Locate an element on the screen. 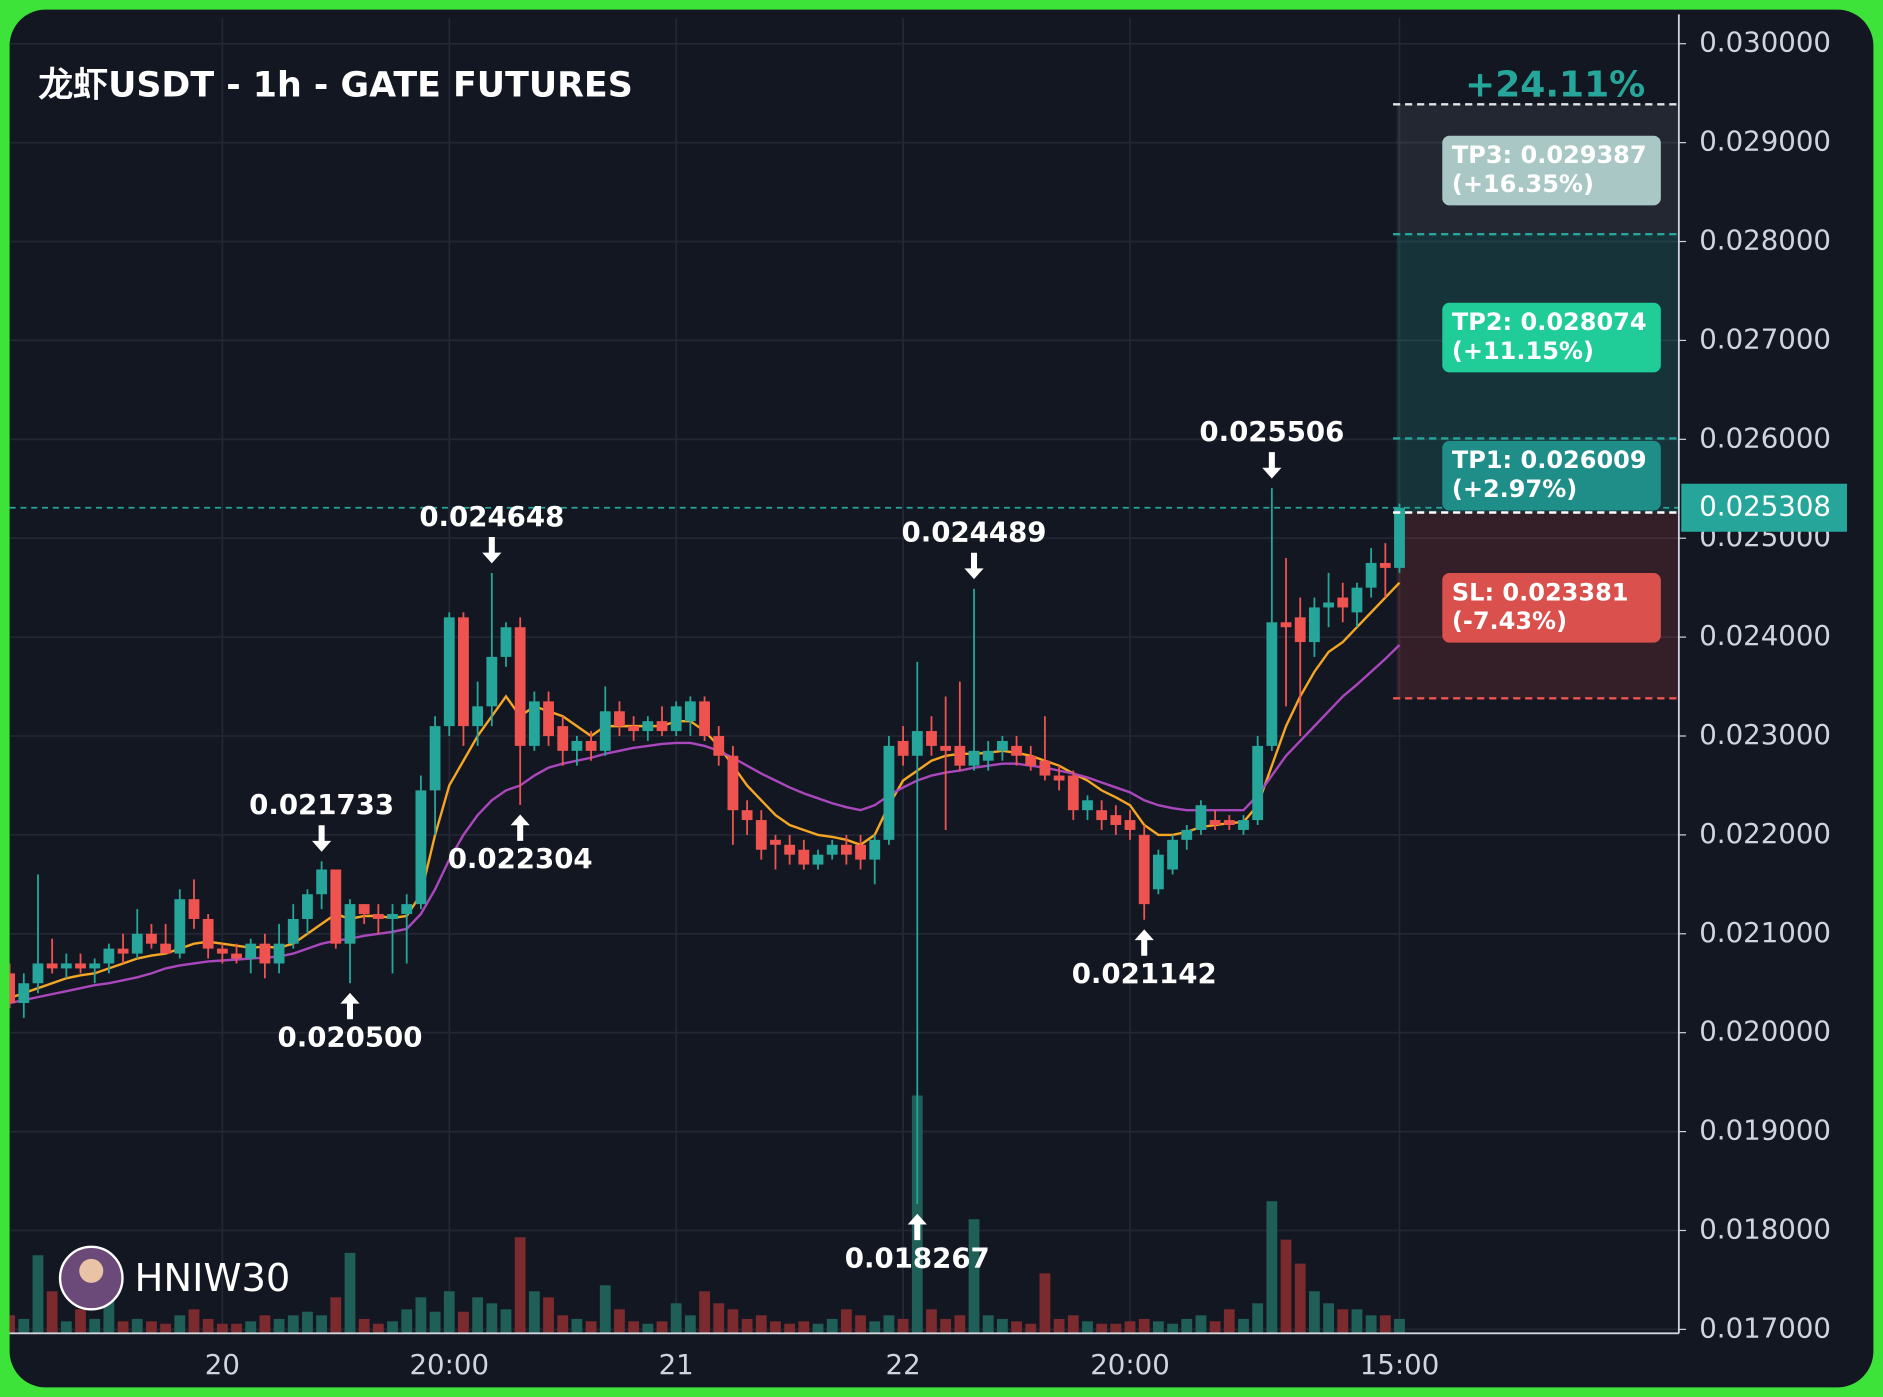  y-tick-label: 0.028000 is located at coordinates (1765, 240).